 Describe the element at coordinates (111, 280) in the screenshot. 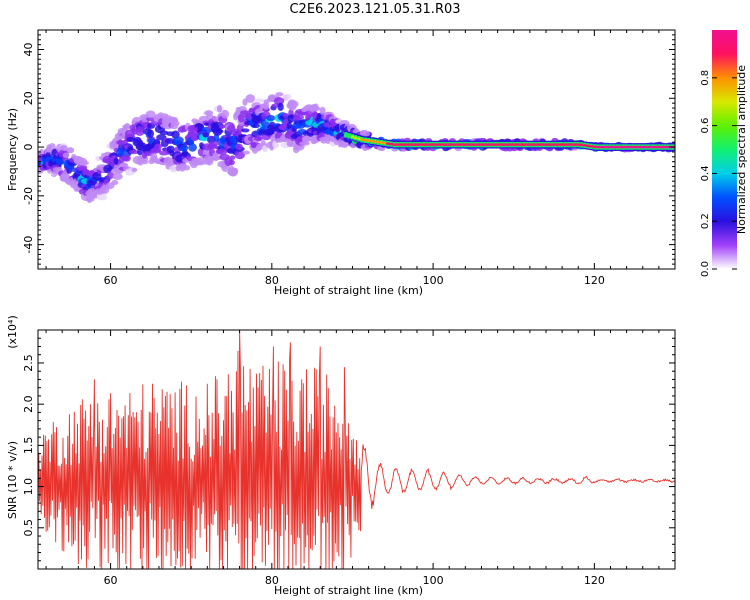

I see `x-tick-label: 60` at that location.